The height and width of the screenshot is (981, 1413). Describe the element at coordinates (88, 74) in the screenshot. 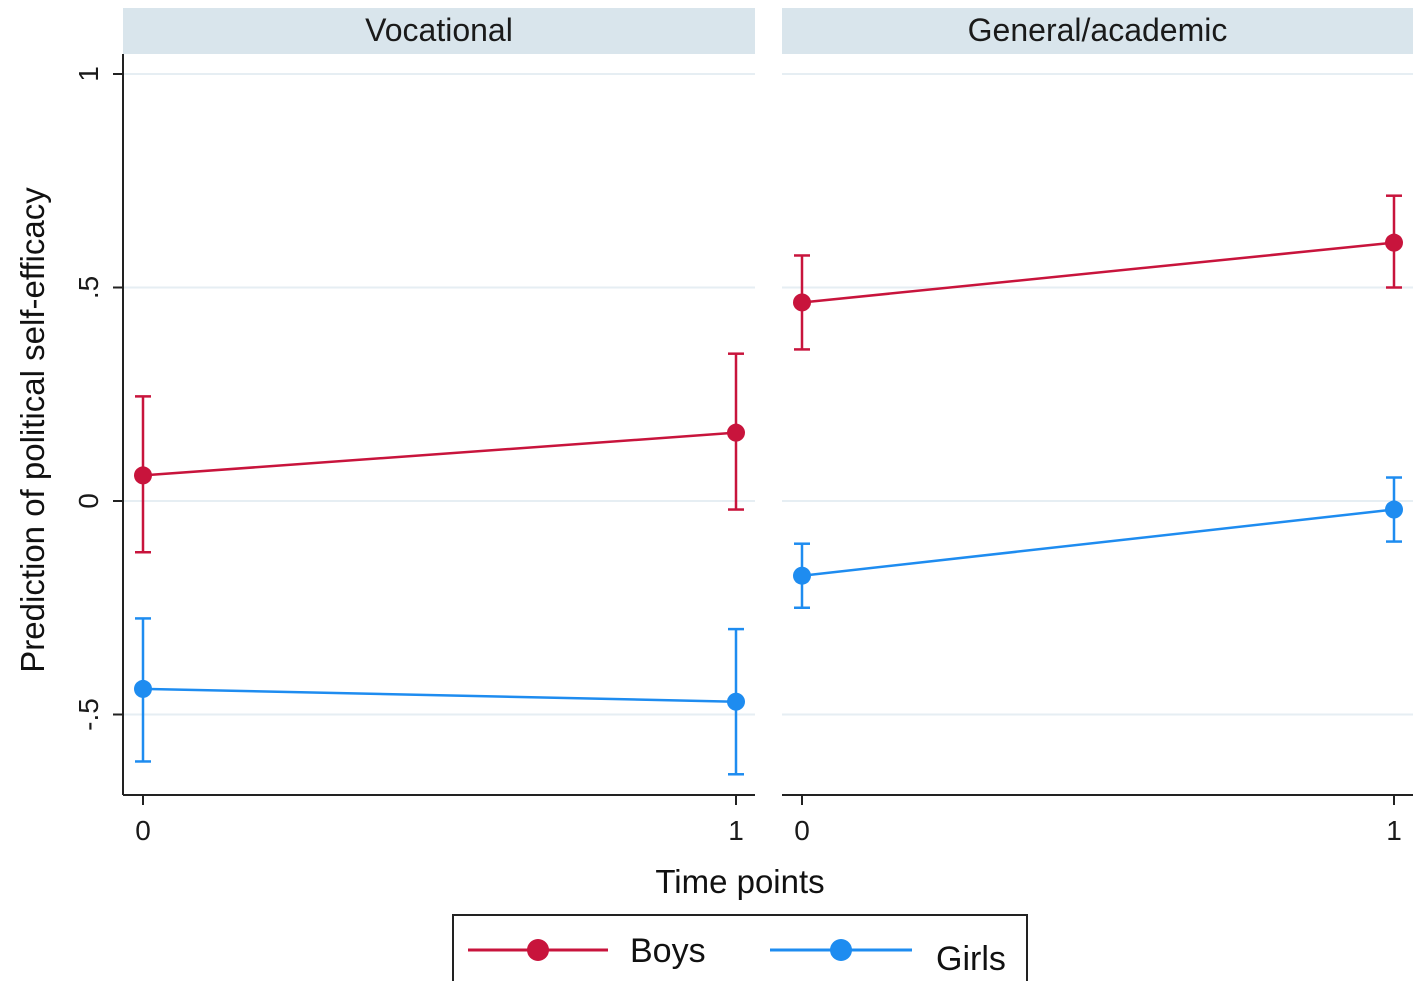

I see `y-tick-label: 1` at that location.